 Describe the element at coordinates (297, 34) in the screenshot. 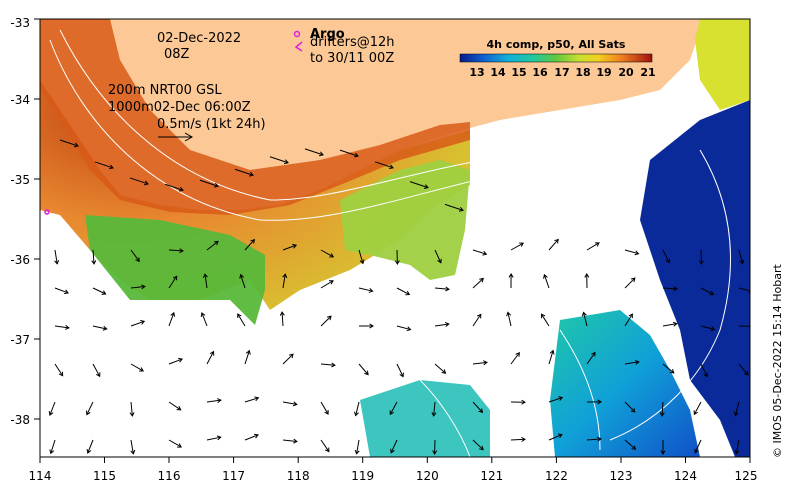

I see `argo-marker-icon` at that location.